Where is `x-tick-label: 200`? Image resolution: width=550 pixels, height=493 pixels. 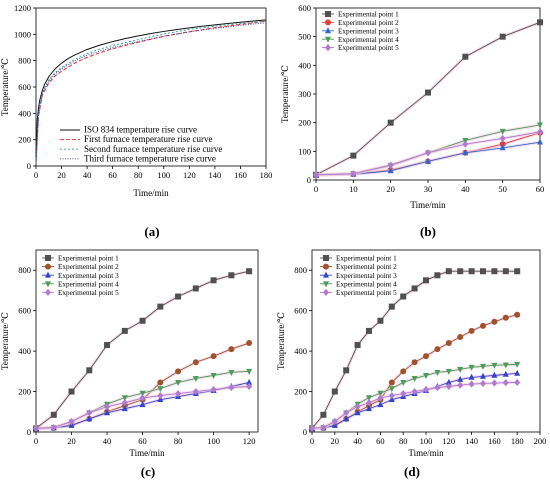
x-tick-label: 200 is located at coordinates (540, 441).